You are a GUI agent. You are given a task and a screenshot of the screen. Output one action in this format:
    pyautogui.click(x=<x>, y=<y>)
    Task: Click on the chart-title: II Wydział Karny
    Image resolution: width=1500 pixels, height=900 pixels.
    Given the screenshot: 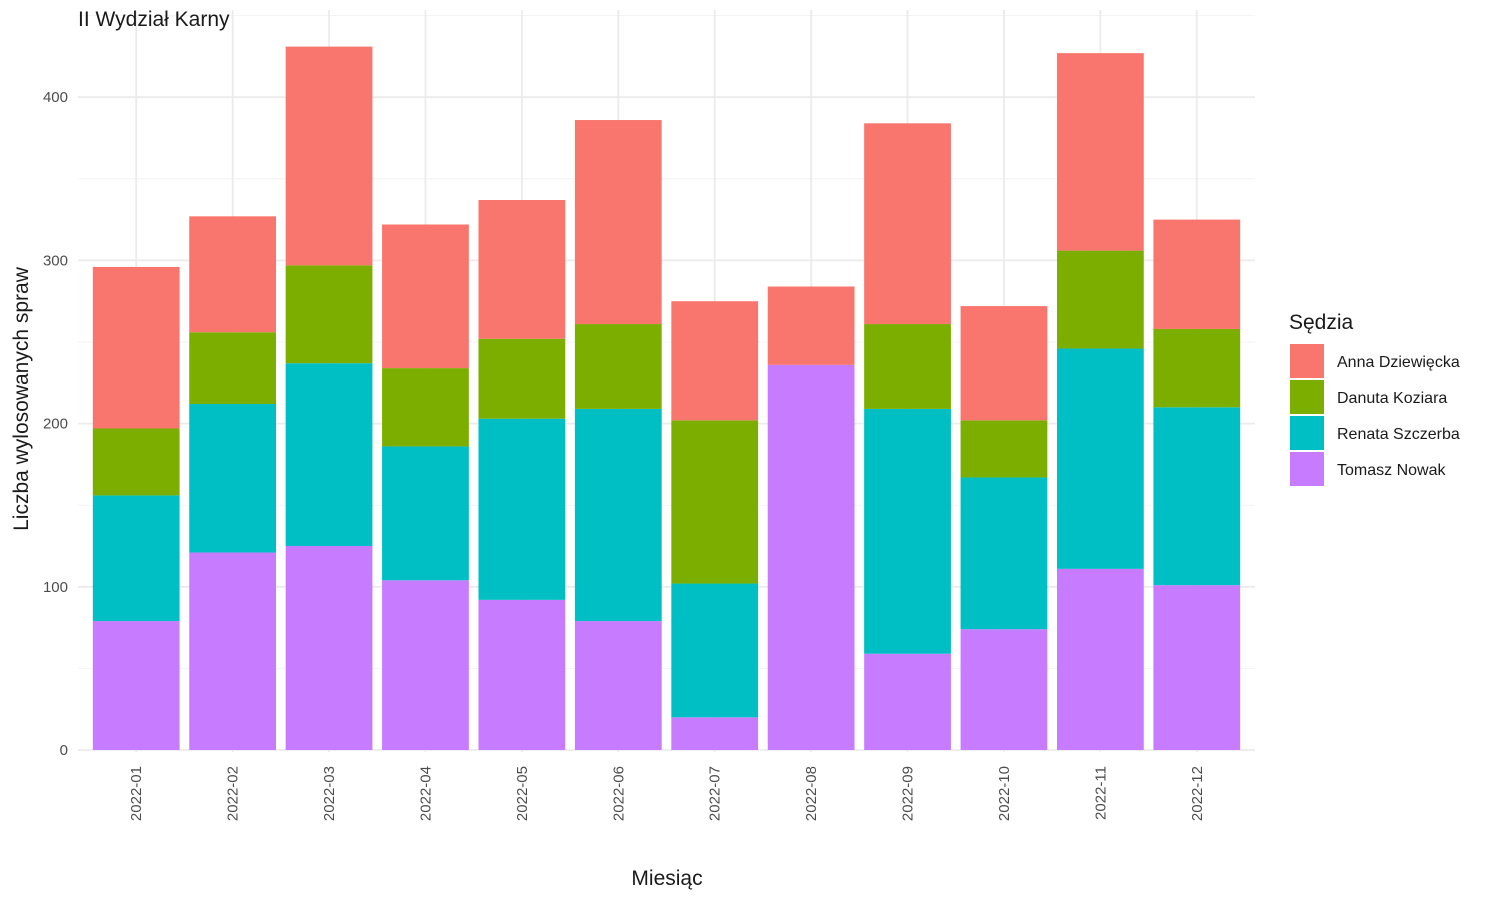 What is the action you would take?
    pyautogui.click(x=154, y=19)
    